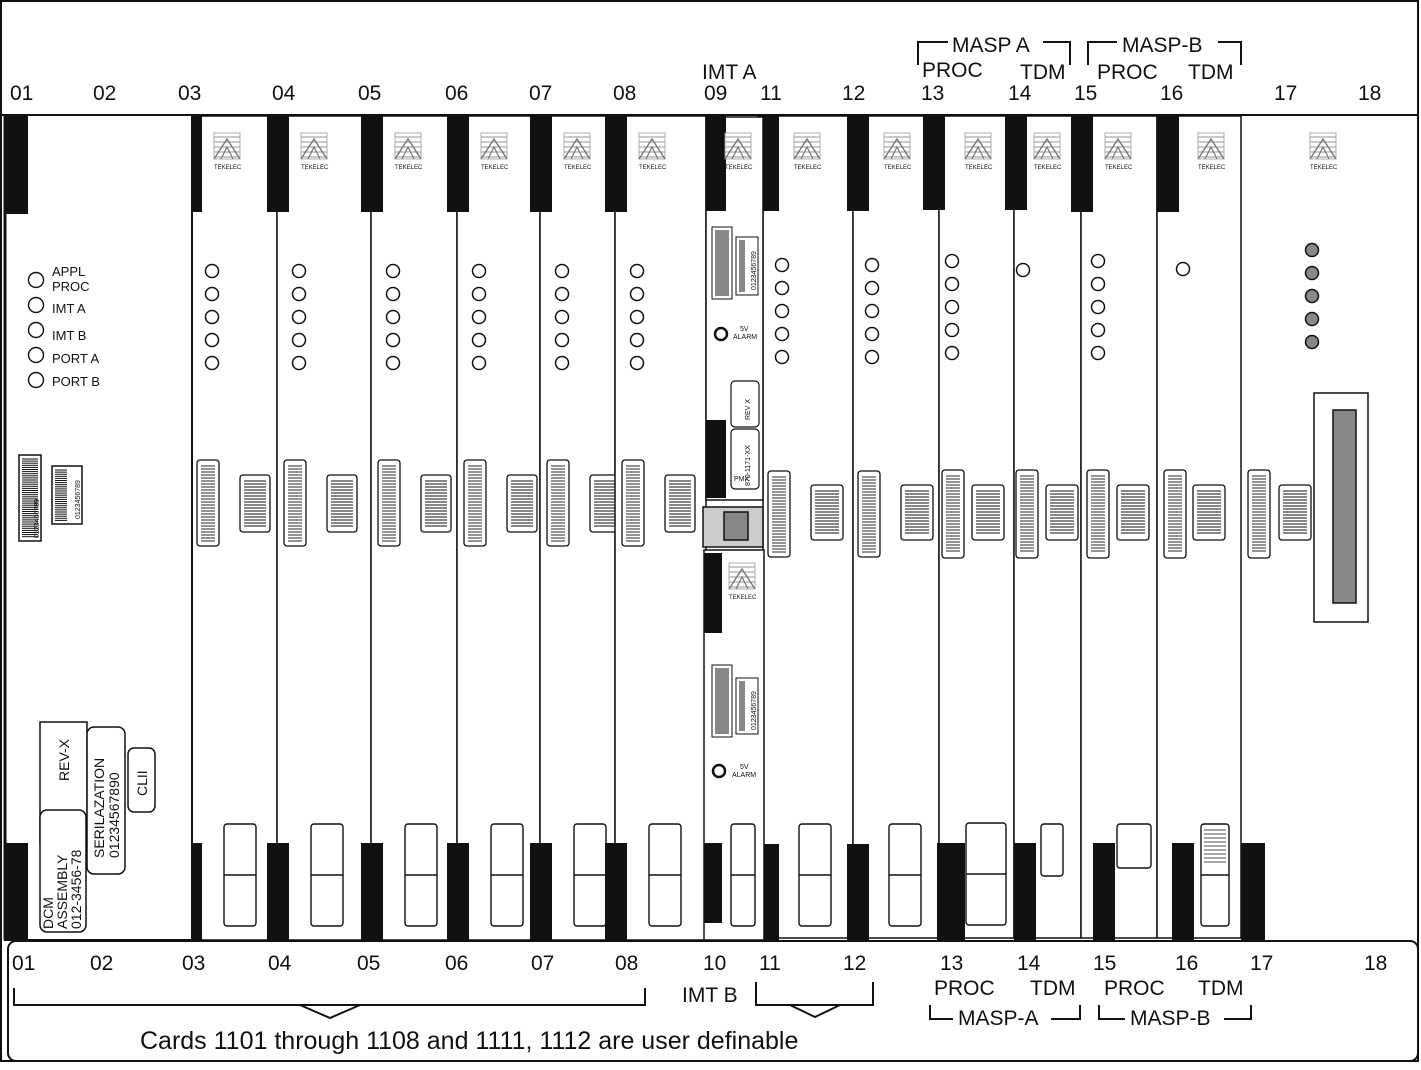 The height and width of the screenshot is (1070, 1421). Describe the element at coordinates (71, 286) in the screenshot. I see `dcm-led-label: PROC` at that location.